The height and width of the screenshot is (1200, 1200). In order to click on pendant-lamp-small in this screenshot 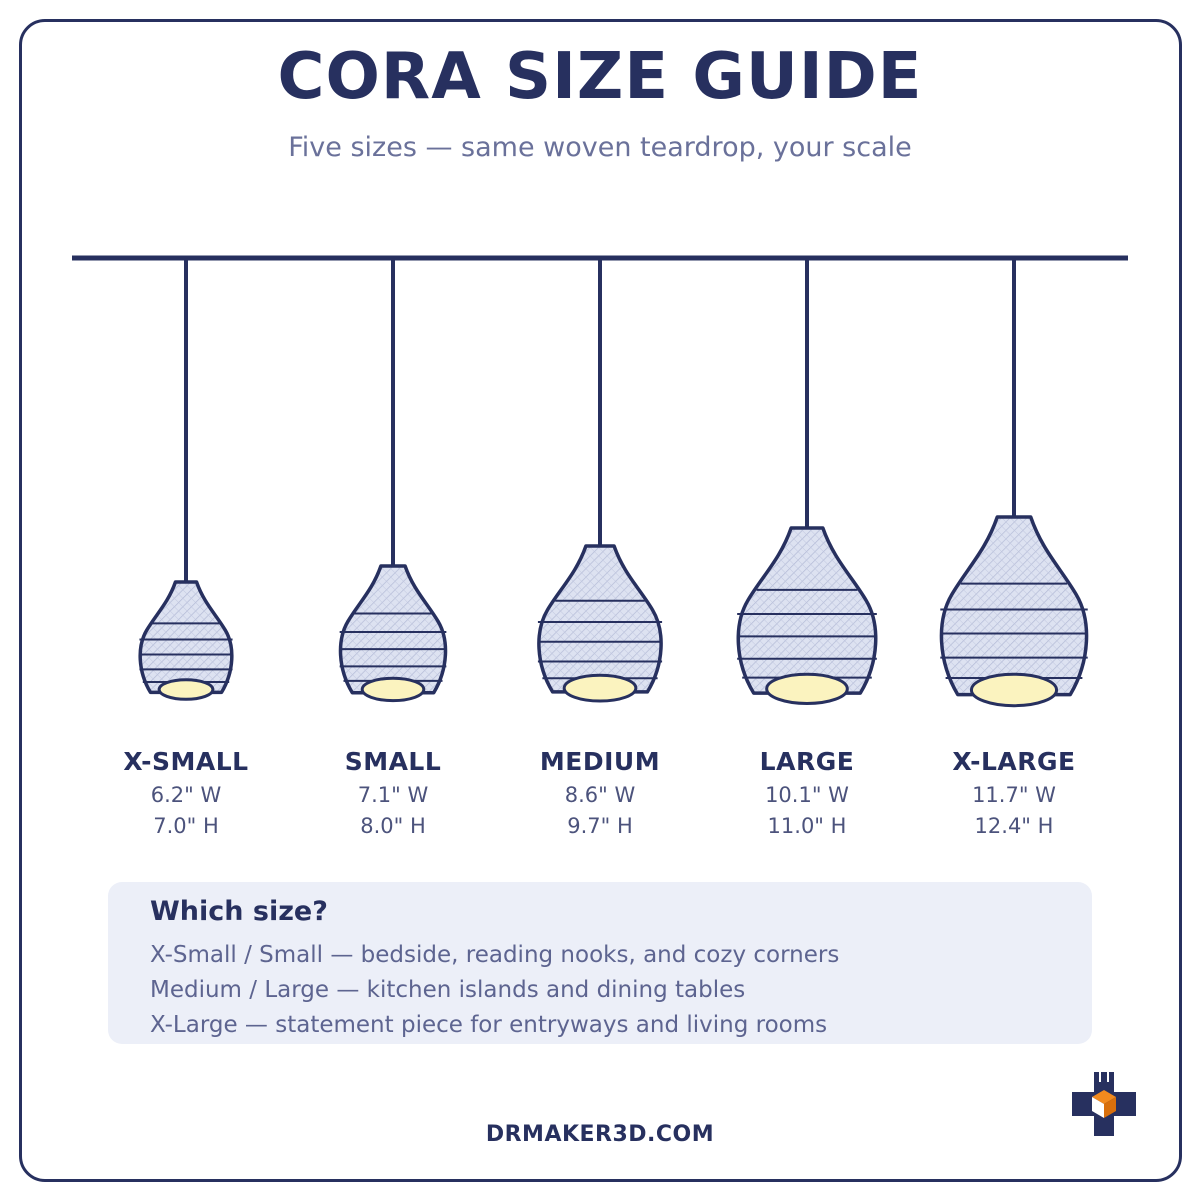, I will do `click(393, 481)`.